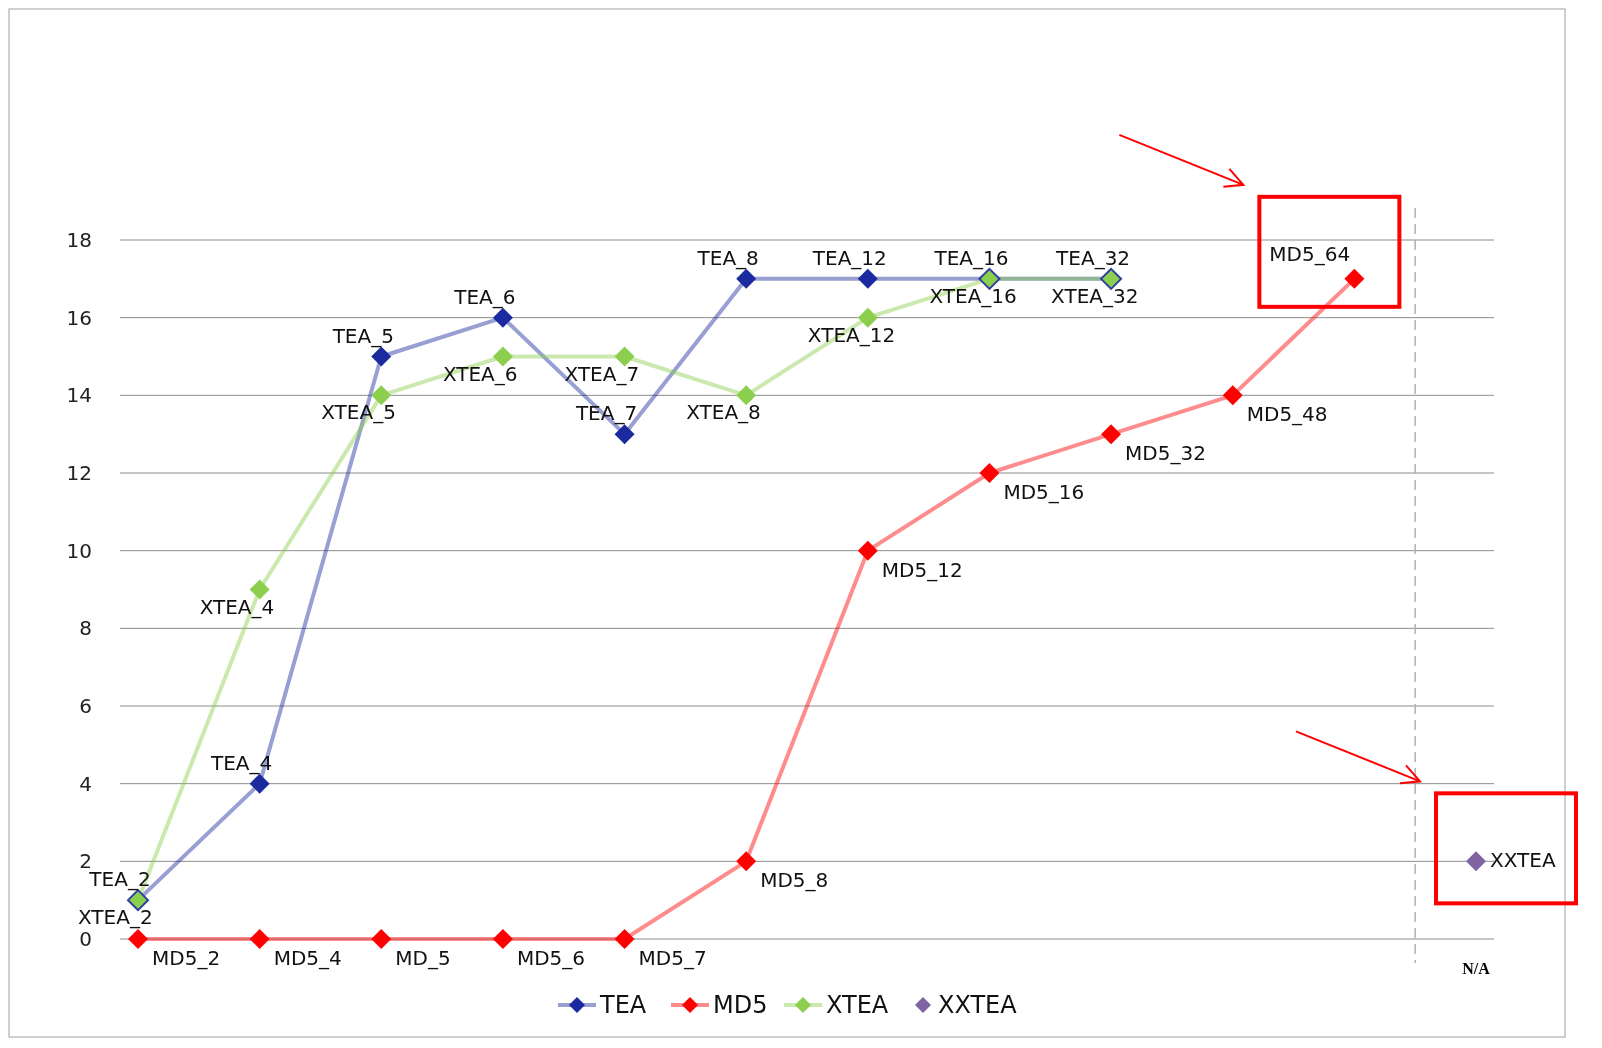  What do you see at coordinates (849, 257) in the screenshot?
I see `annotation: TEA_12` at bounding box center [849, 257].